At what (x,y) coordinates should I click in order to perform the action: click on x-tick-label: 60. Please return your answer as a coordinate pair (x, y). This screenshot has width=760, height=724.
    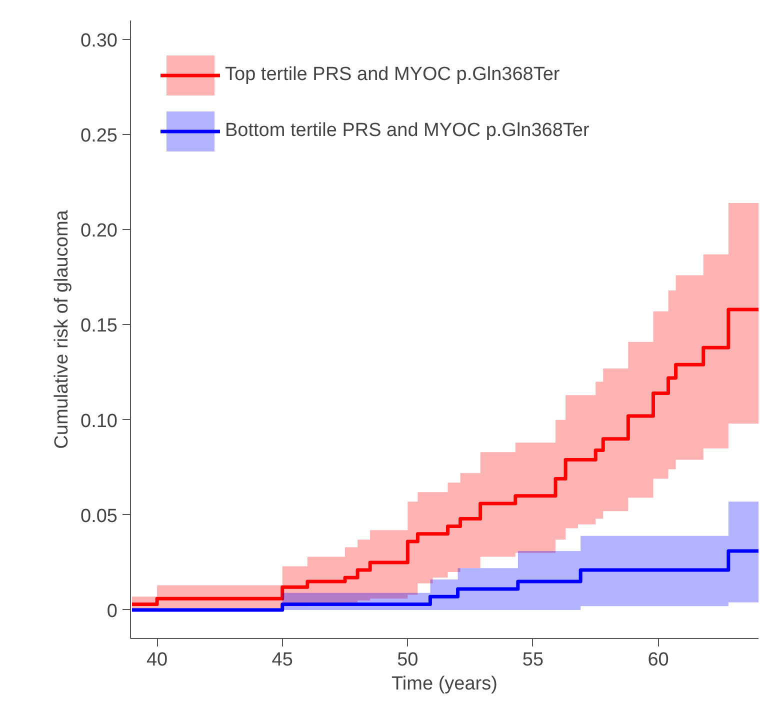
    Looking at the image, I should click on (658, 660).